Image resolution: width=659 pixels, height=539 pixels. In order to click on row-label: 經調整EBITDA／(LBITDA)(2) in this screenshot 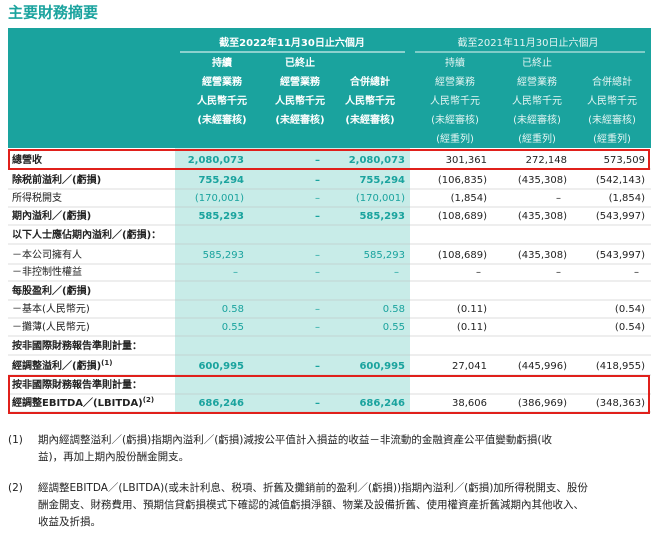, I will do `click(83, 402)`.